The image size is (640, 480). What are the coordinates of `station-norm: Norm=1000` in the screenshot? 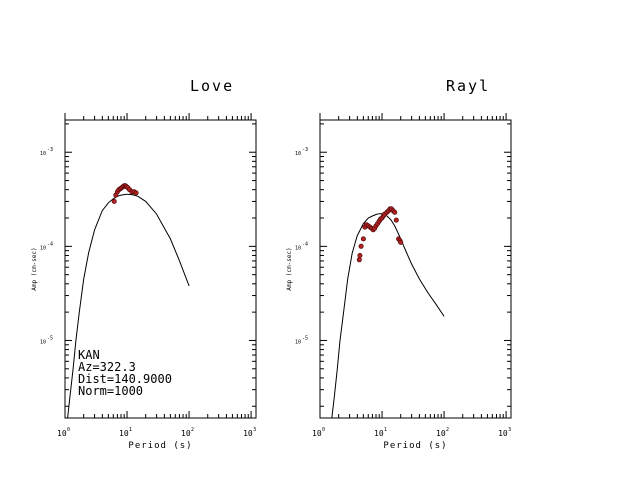 It's located at (110, 391).